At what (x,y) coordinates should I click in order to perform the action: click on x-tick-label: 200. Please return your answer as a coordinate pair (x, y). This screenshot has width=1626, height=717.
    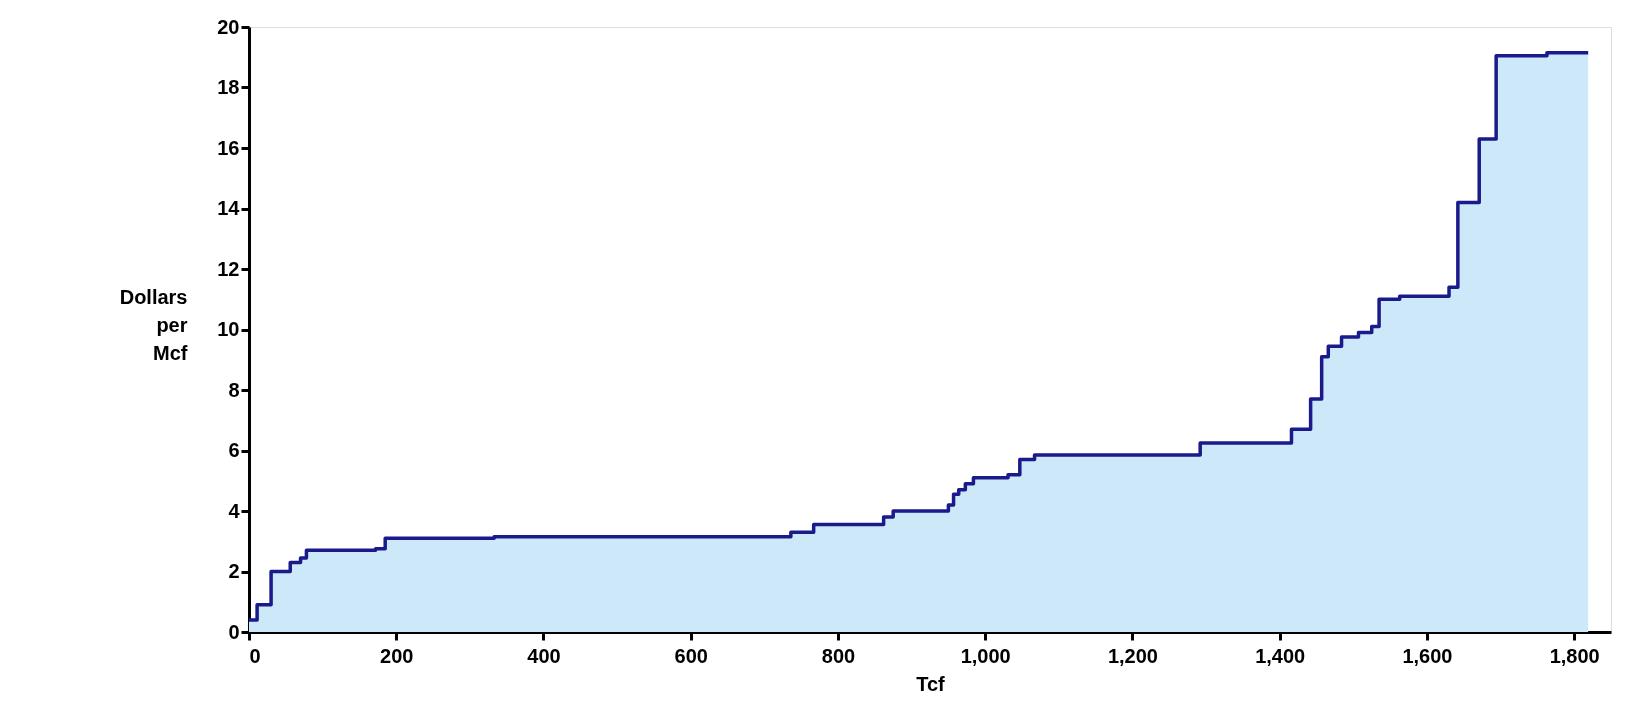
    Looking at the image, I should click on (397, 655).